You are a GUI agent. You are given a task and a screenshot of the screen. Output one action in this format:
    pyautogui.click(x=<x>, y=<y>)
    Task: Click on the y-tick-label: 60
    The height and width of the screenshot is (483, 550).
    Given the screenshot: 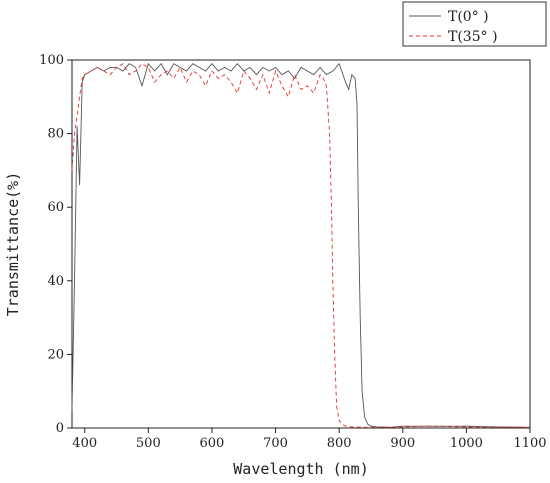 What is the action you would take?
    pyautogui.click(x=55, y=207)
    